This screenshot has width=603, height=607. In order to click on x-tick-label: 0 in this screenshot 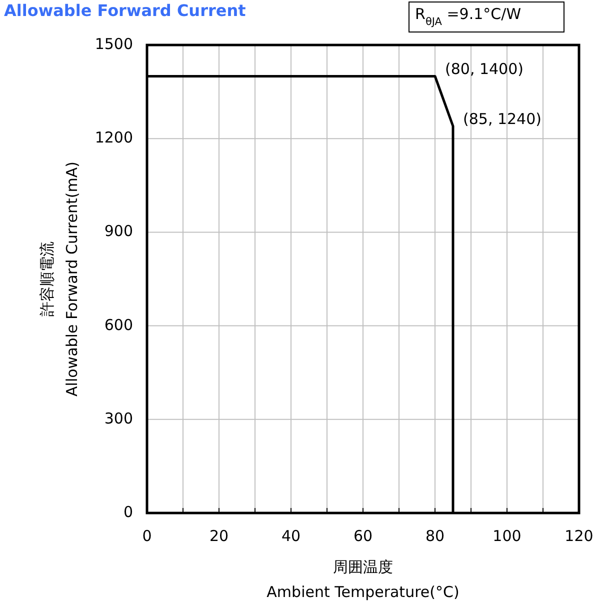, I will do `click(147, 536)`.